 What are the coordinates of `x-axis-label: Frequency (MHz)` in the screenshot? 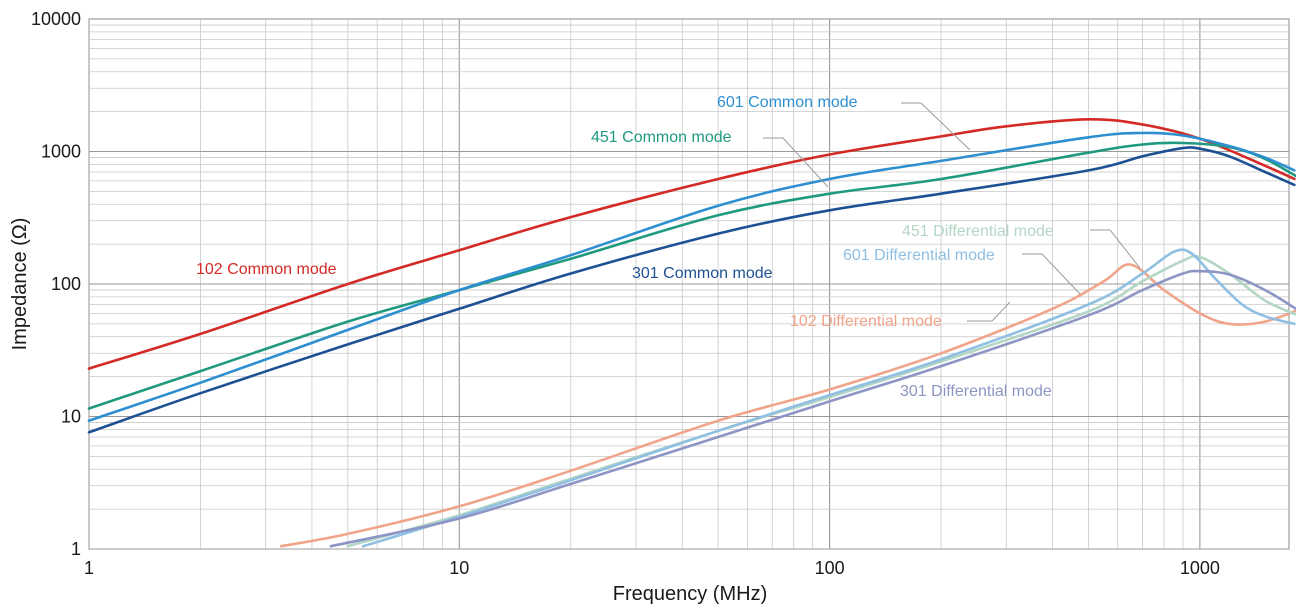 It's located at (690, 594).